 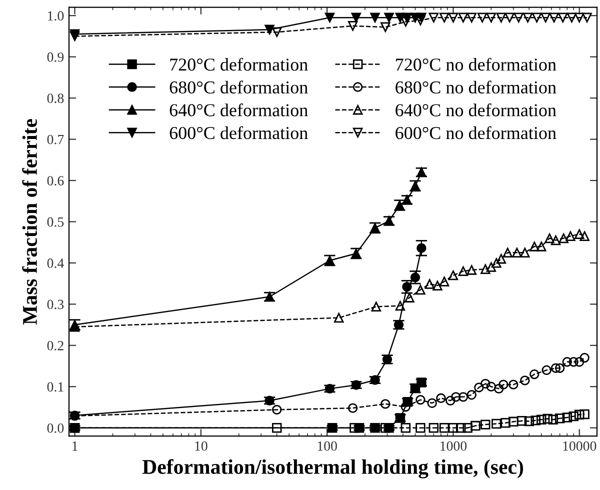 I want to click on y-tick-label: 0.2, so click(x=55, y=345).